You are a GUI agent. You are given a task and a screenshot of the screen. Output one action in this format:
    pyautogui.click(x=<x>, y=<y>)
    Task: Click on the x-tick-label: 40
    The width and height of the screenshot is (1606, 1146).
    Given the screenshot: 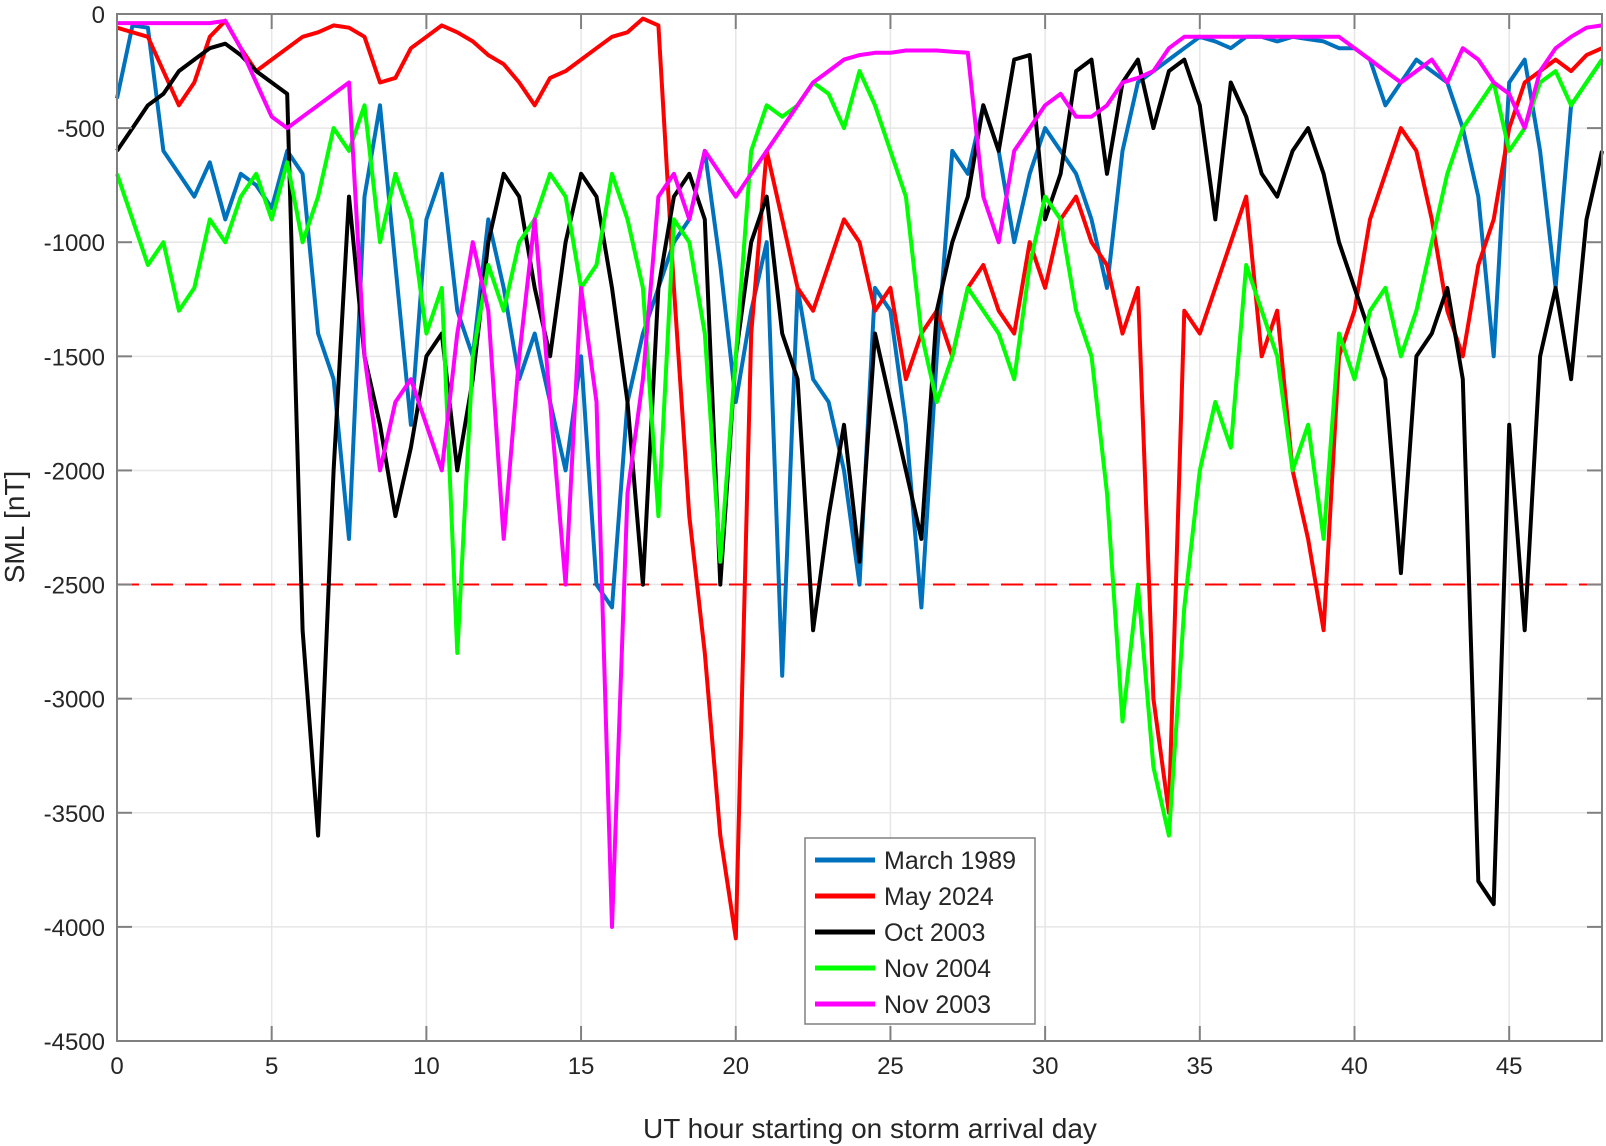 What is the action you would take?
    pyautogui.click(x=1354, y=1066)
    